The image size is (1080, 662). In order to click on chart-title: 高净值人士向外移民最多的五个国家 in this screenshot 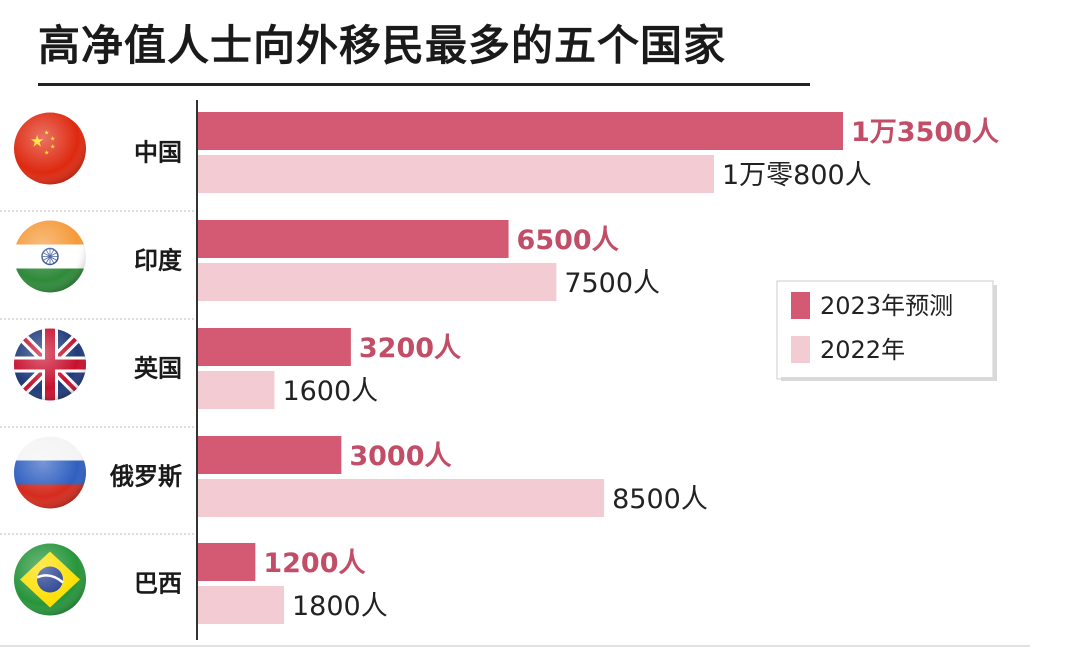, I will do `click(382, 45)`.